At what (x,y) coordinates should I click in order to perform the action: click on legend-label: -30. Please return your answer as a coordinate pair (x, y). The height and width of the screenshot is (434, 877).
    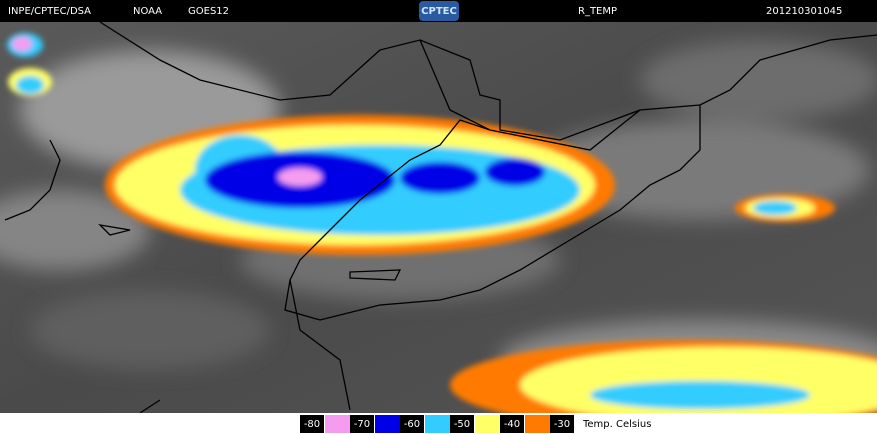
    Looking at the image, I should click on (562, 424).